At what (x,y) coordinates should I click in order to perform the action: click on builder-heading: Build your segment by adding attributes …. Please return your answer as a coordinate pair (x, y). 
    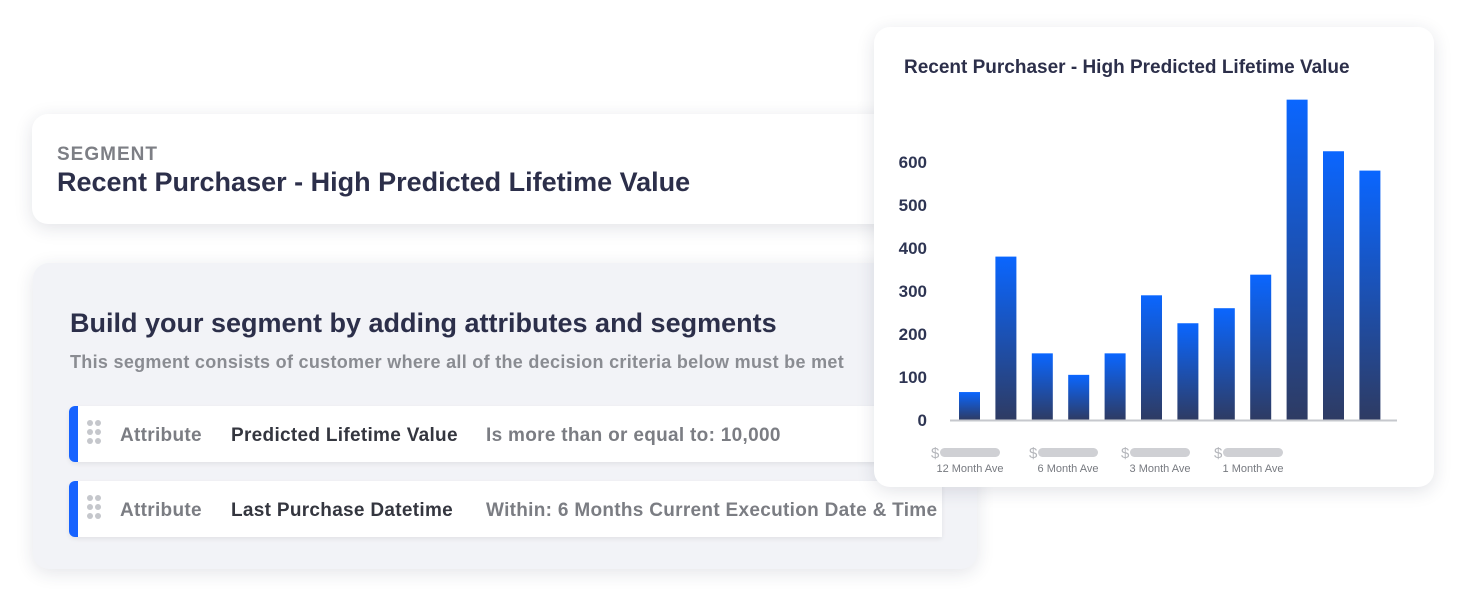
    Looking at the image, I should click on (423, 323).